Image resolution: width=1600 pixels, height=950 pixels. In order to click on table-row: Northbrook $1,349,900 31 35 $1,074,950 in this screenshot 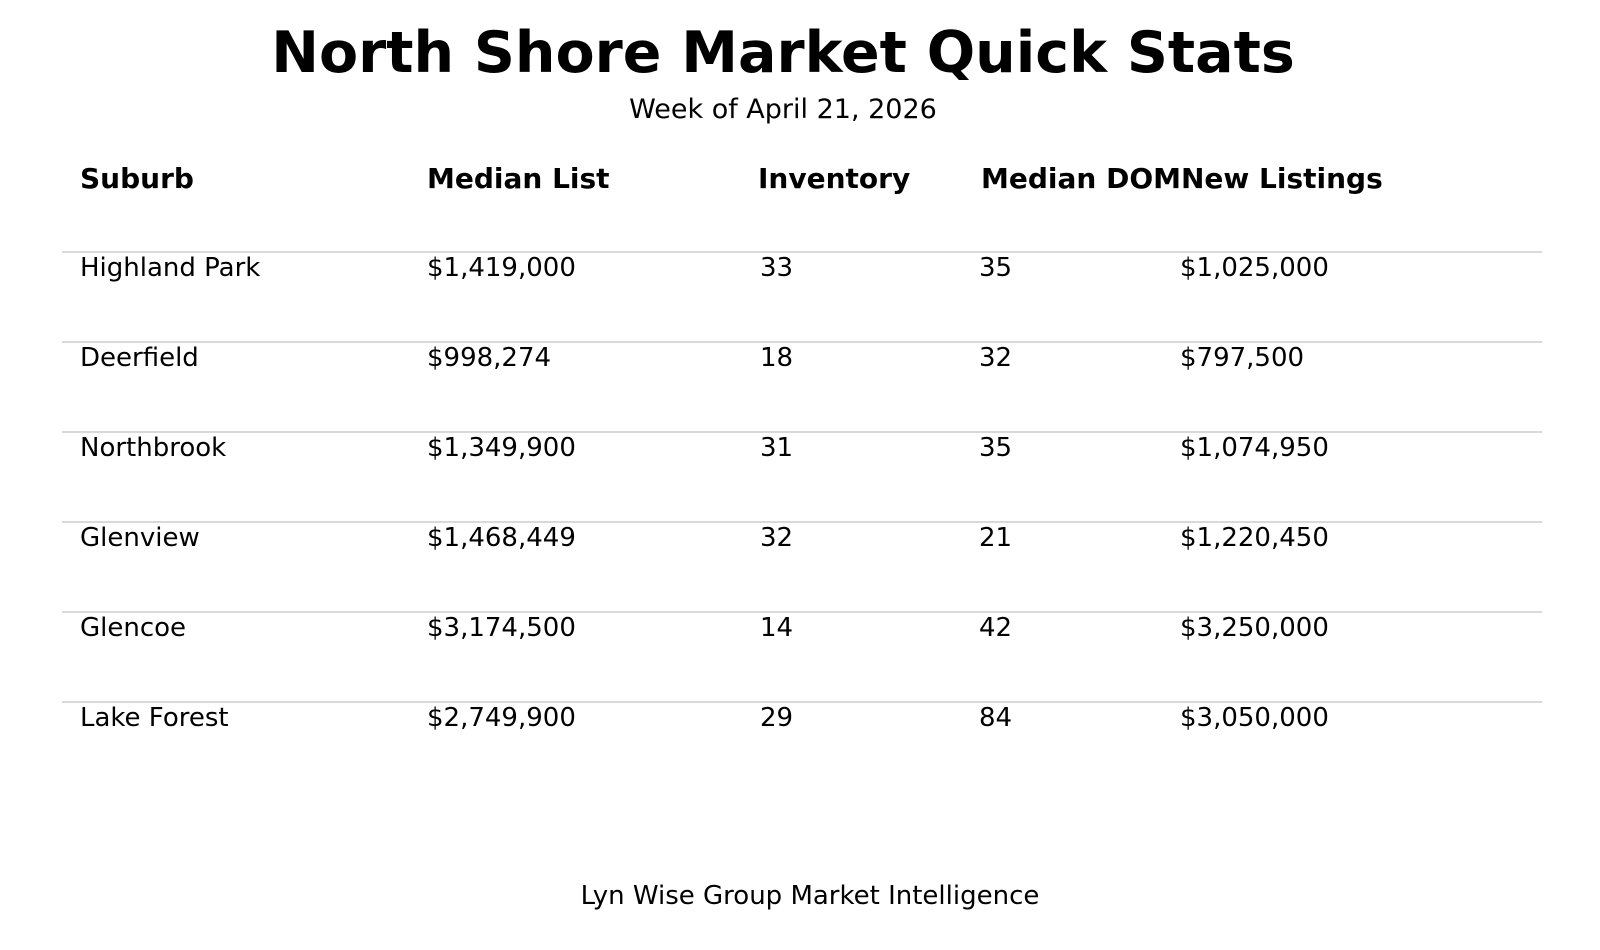, I will do `click(802, 476)`.